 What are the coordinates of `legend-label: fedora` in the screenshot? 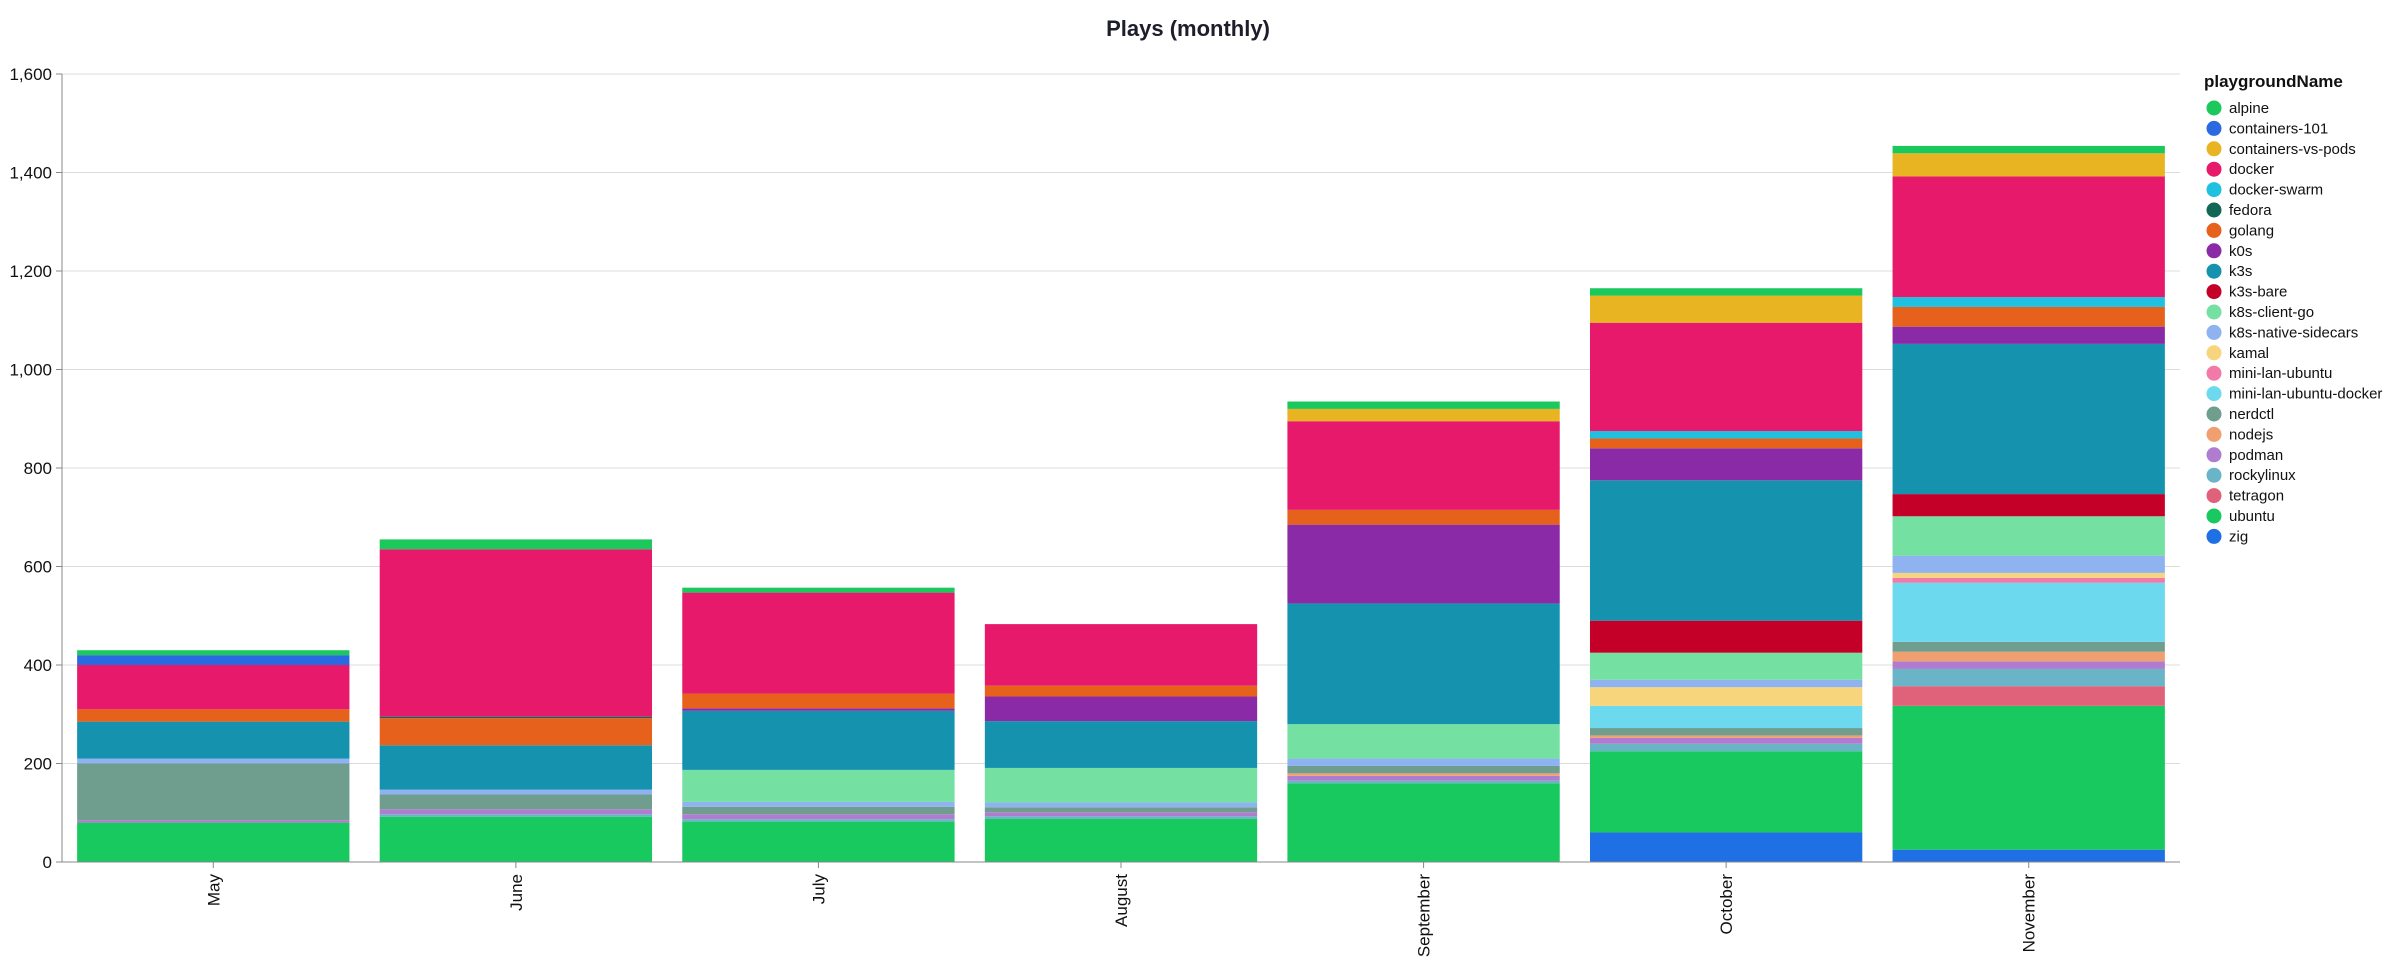 It's located at (2250, 210).